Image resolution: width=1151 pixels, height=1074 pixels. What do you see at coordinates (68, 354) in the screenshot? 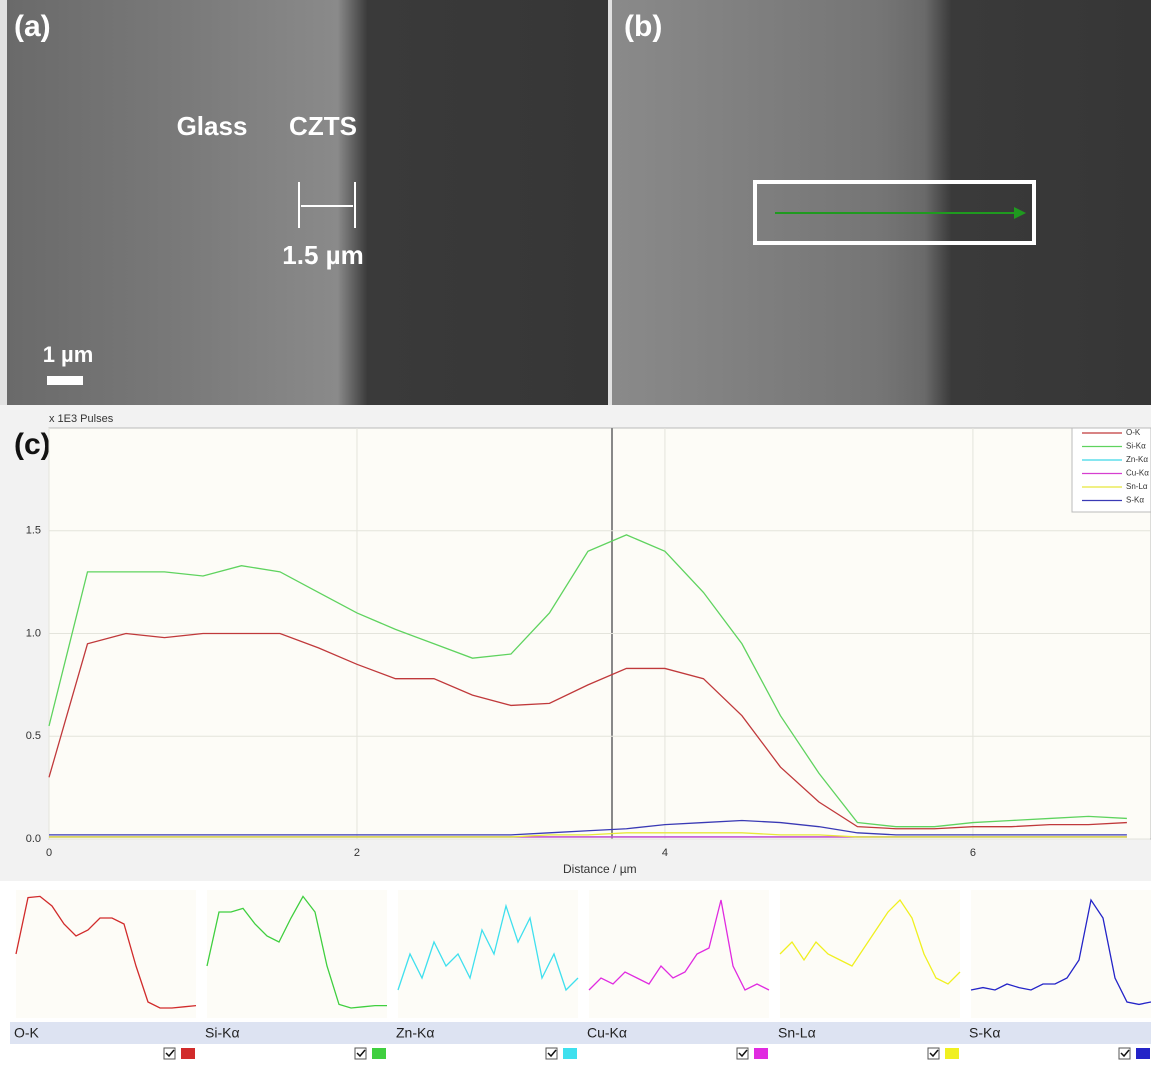
I see `scale-label: 1 µm` at bounding box center [68, 354].